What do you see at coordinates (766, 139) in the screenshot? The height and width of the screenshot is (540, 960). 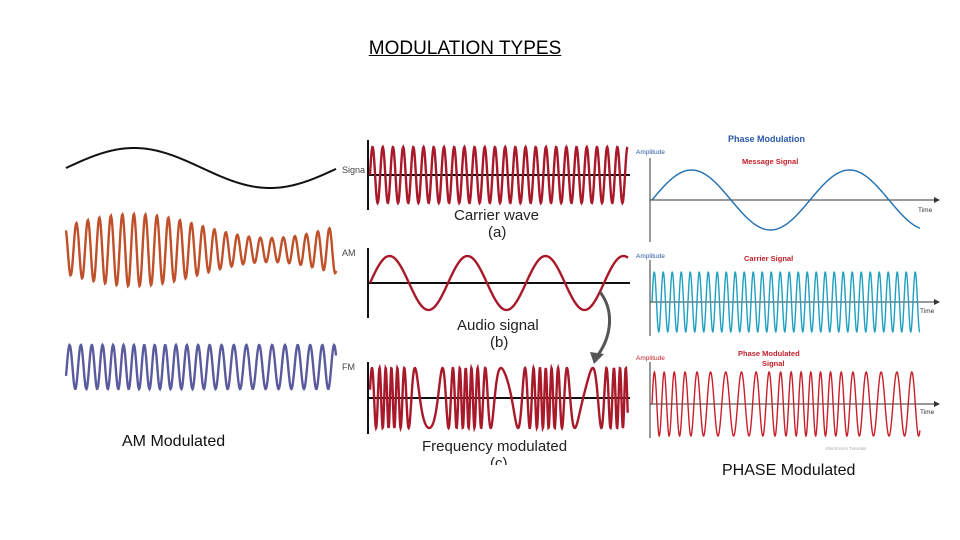 I see `phase-modulation-title: Phase Modulation` at bounding box center [766, 139].